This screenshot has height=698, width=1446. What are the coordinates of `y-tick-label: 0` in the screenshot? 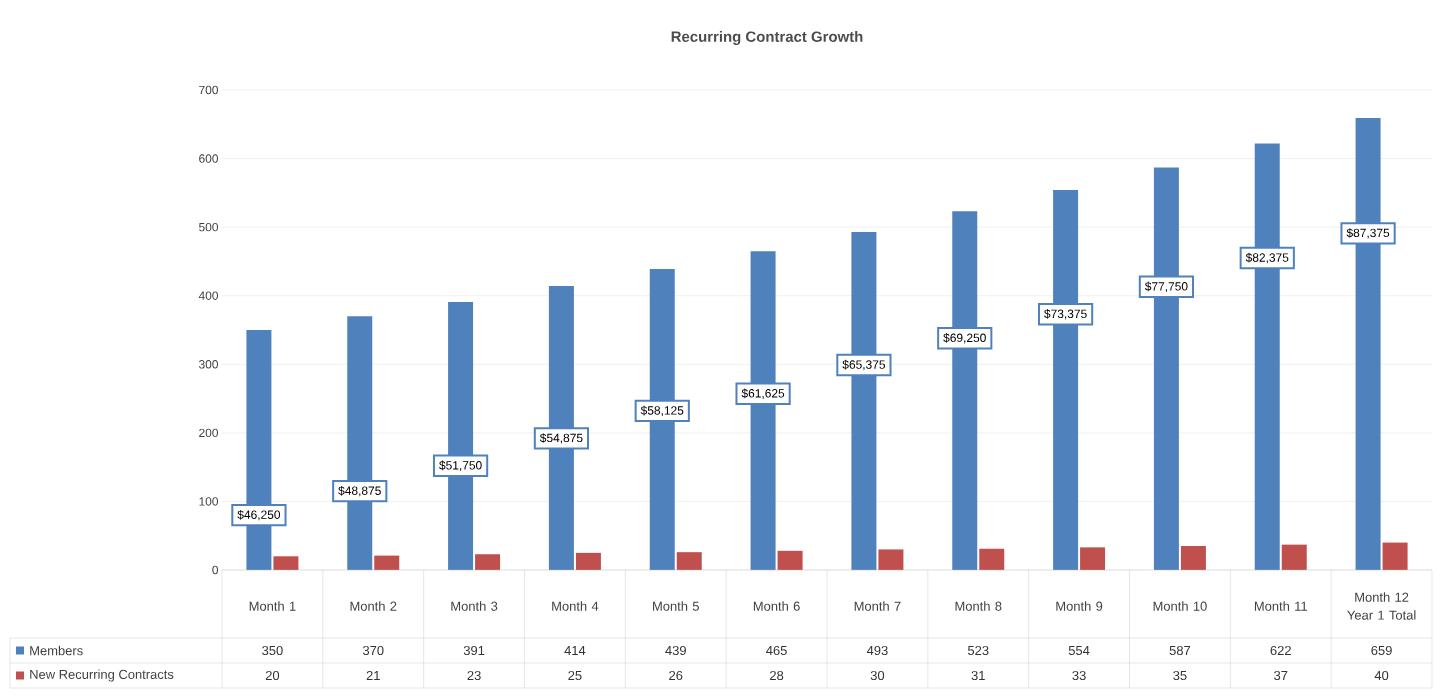 It's located at (215, 570).